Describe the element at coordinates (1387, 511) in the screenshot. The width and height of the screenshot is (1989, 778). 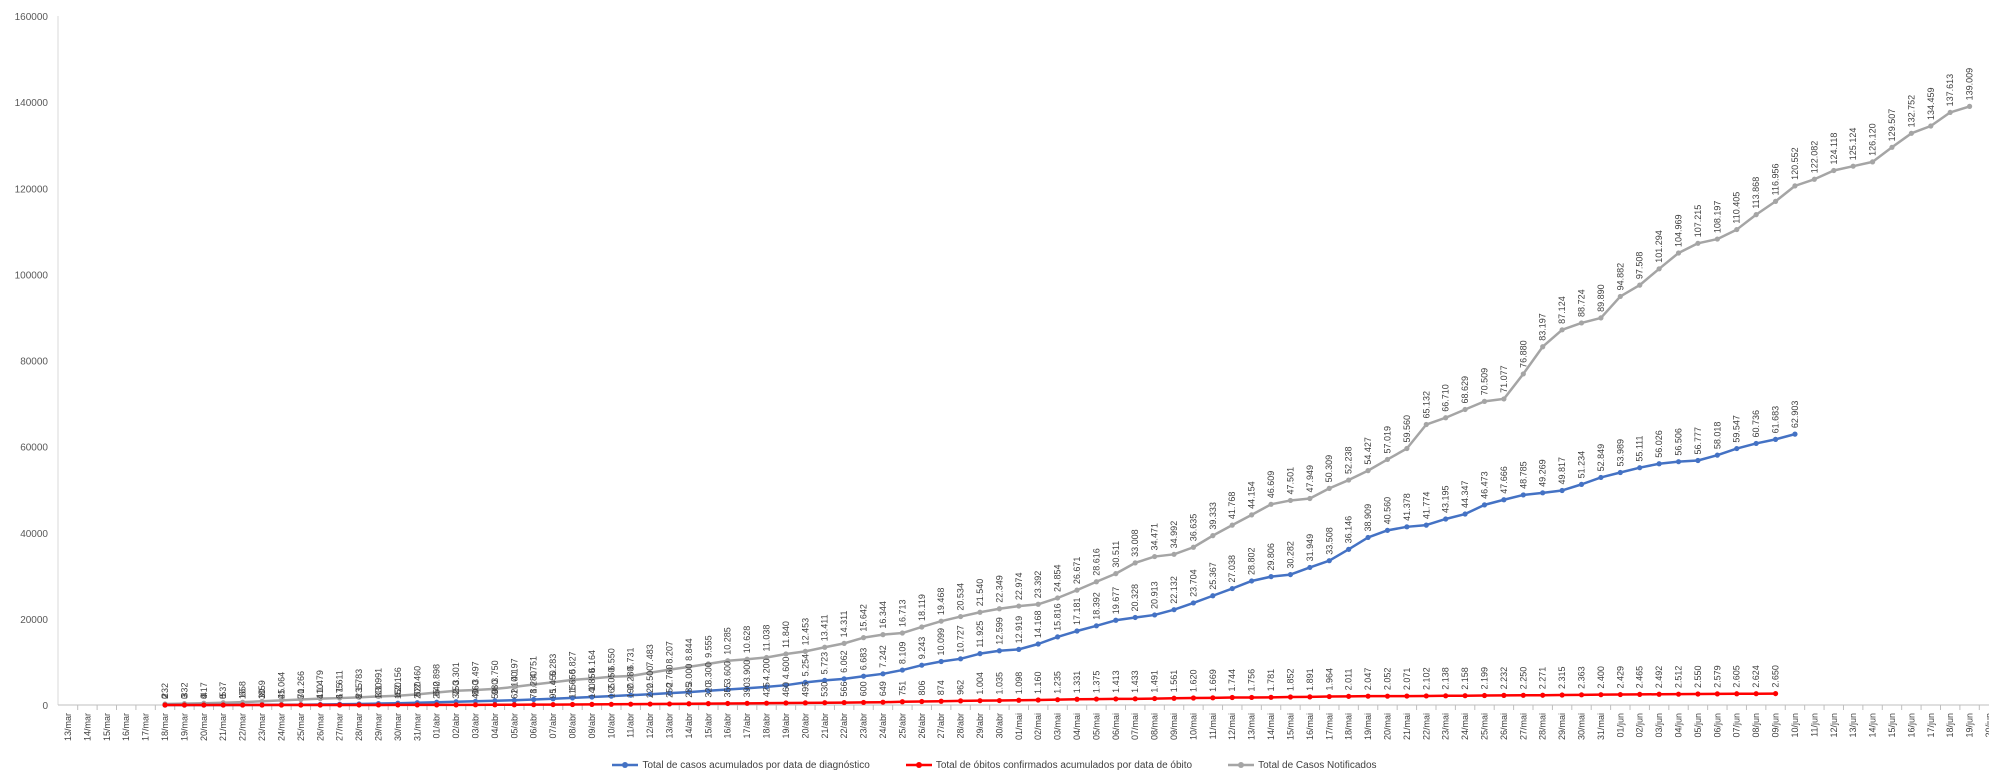
I see `data-label: 40.560` at that location.